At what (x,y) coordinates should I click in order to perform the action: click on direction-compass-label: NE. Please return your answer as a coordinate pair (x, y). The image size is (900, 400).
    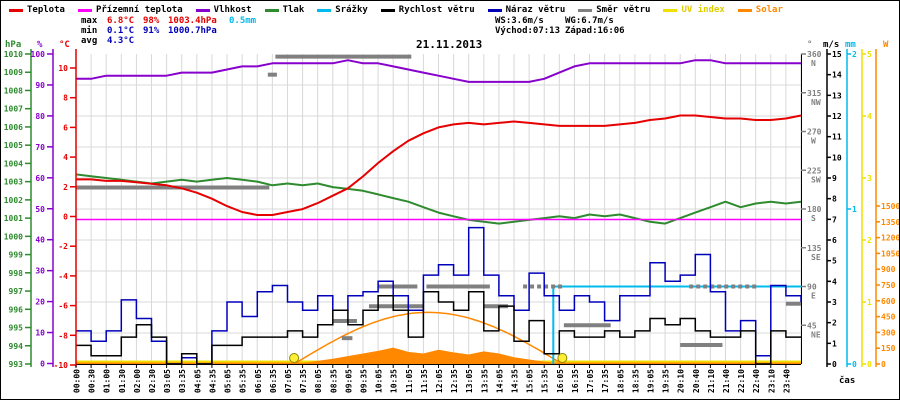
    Looking at the image, I should click on (816, 334).